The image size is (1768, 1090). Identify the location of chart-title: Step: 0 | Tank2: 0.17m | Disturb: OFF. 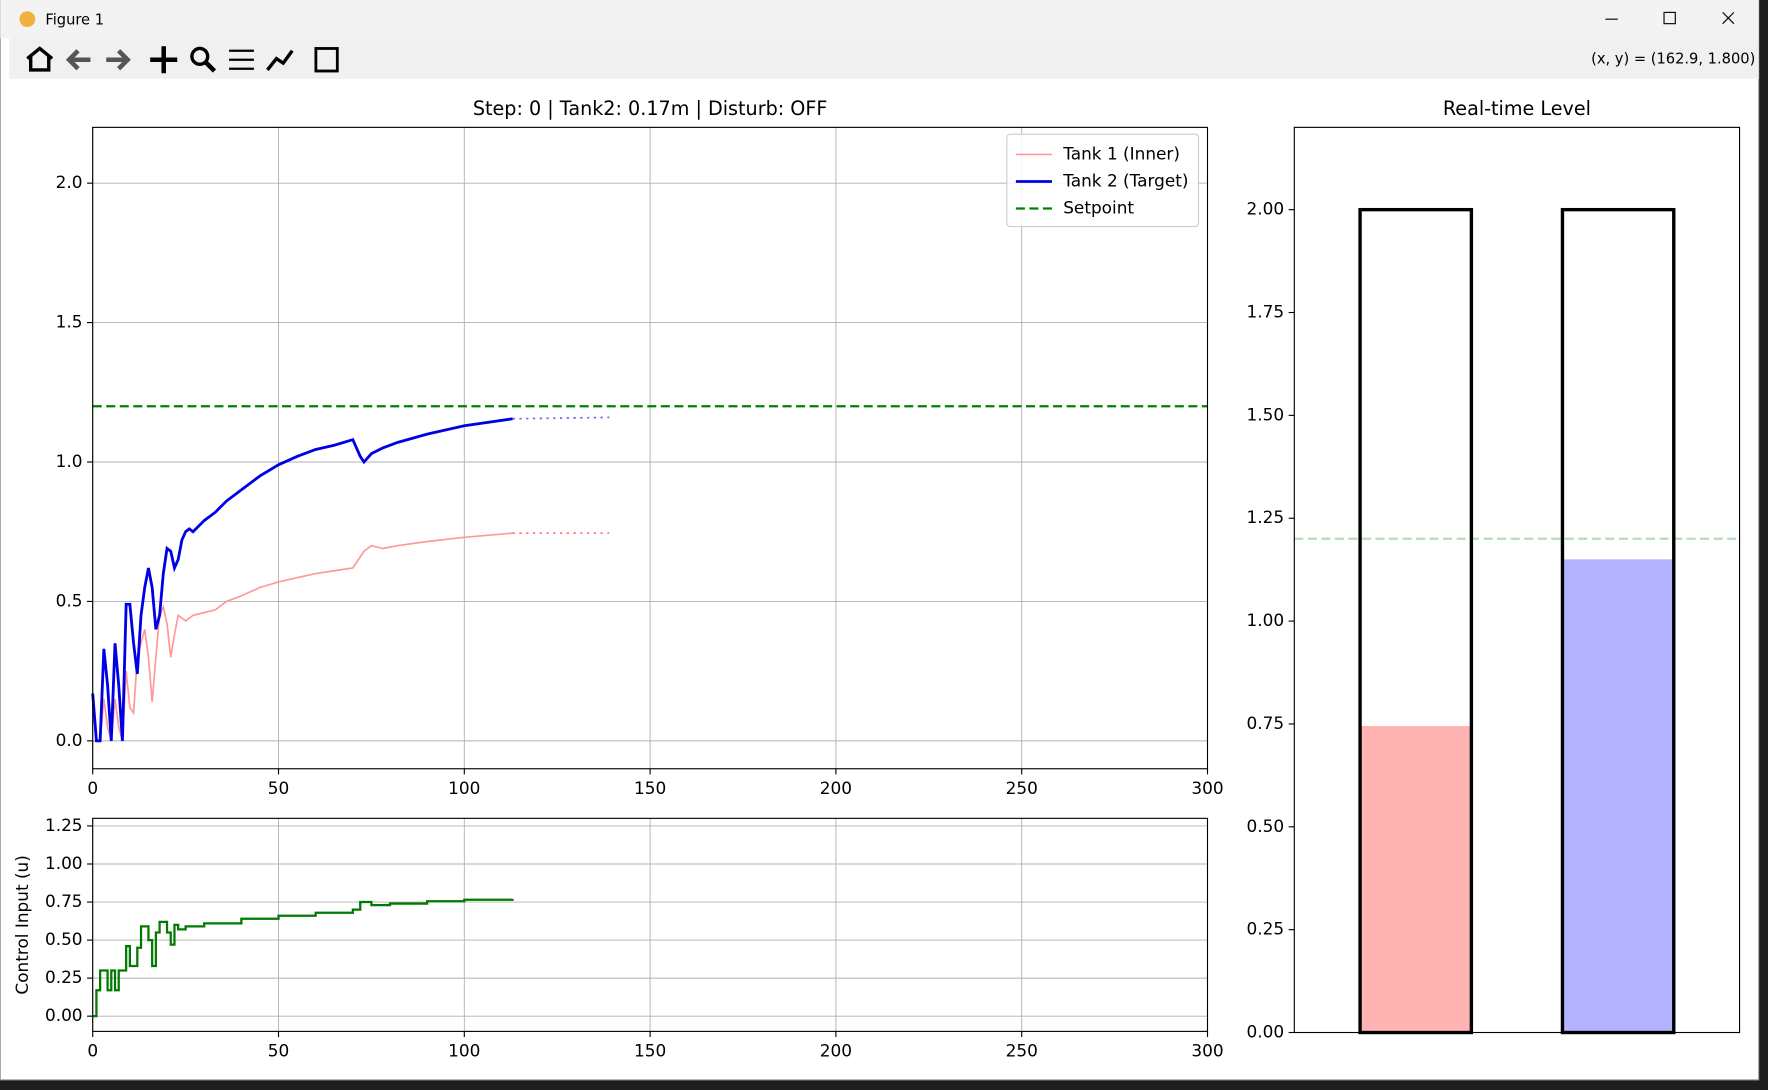
(650, 108).